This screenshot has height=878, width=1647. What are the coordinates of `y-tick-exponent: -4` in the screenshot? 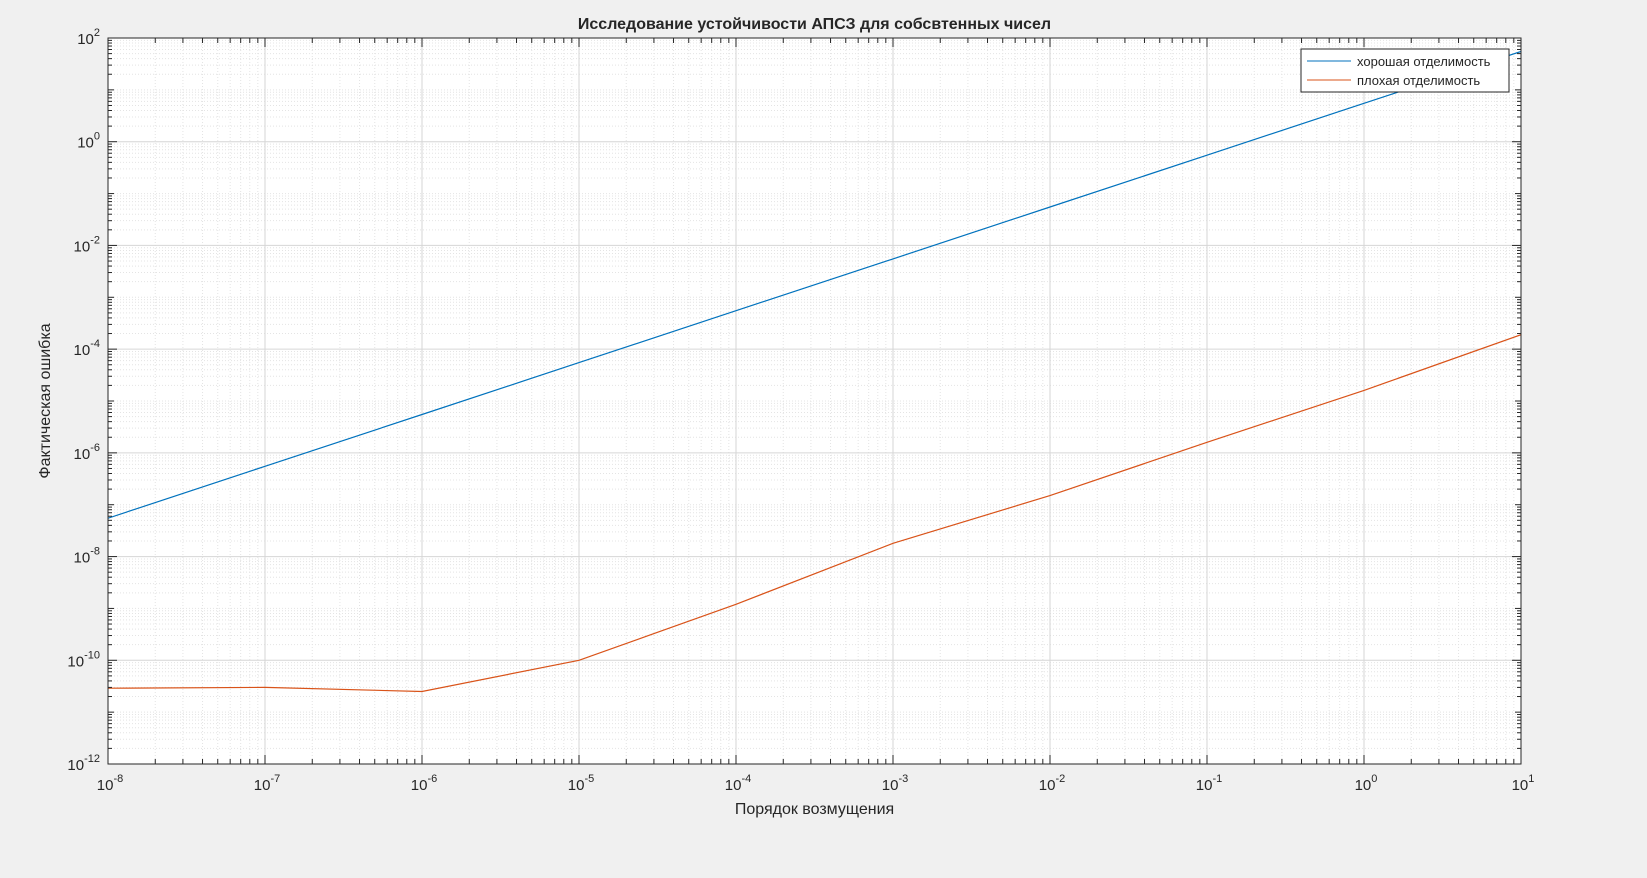 It's located at (95, 344).